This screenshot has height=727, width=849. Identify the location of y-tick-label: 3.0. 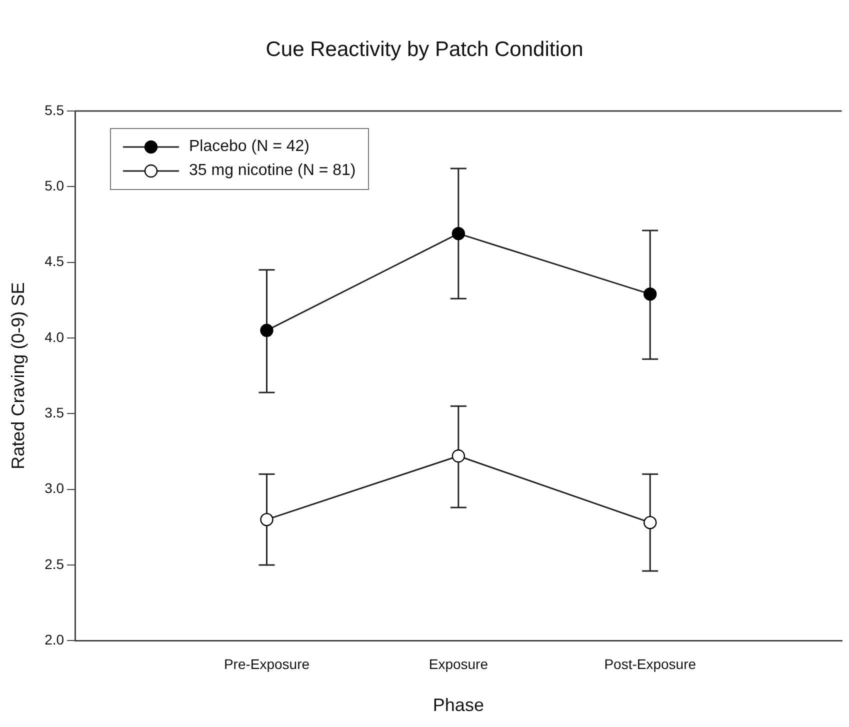
(54, 488).